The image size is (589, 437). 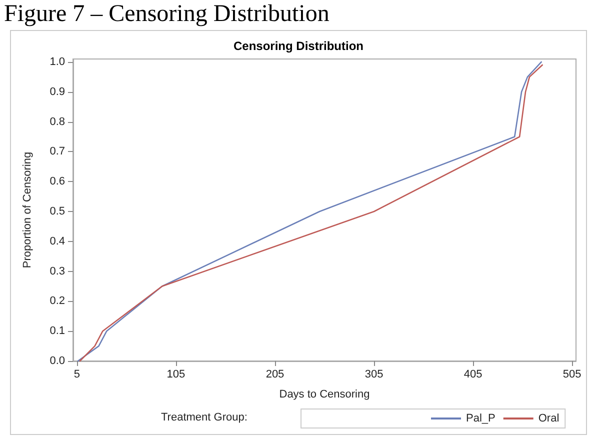 I want to click on y-tick-label: 0.9, so click(x=57, y=92).